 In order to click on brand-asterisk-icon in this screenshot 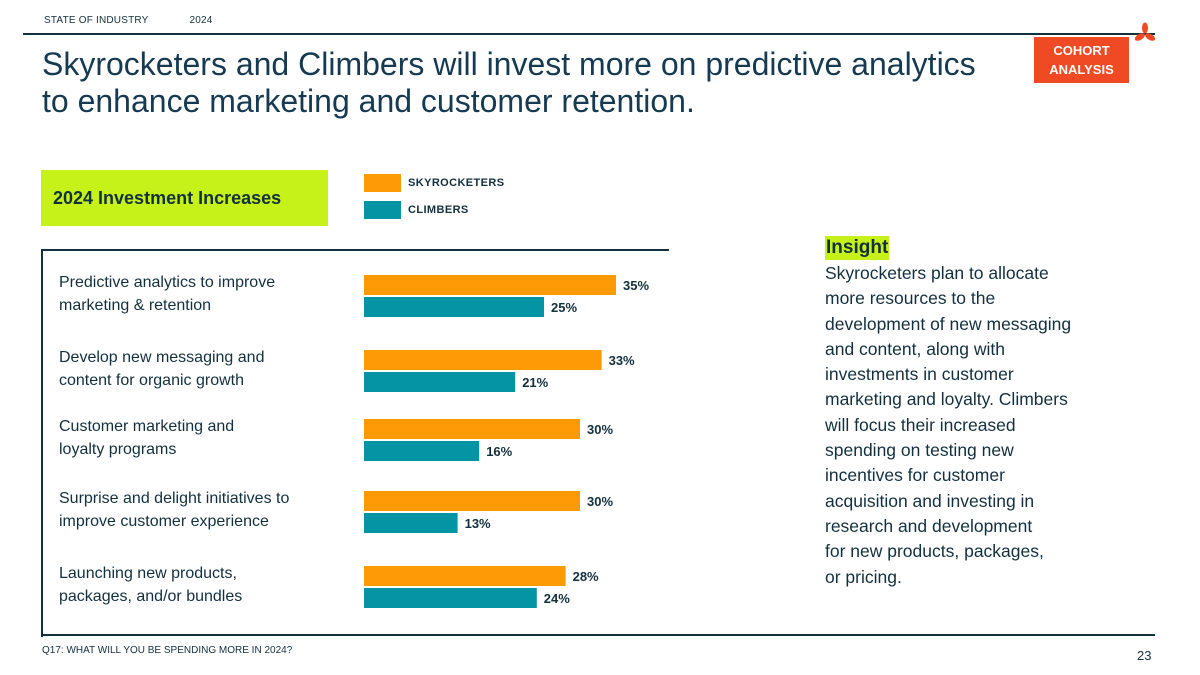, I will do `click(1145, 31)`.